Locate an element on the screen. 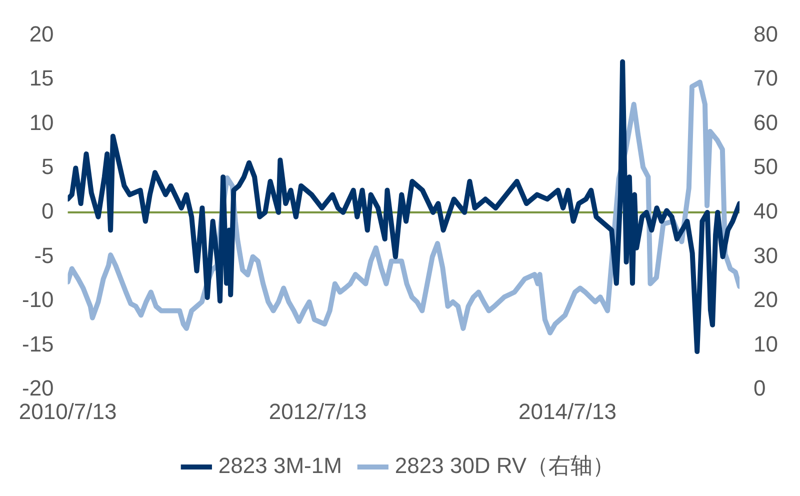 The image size is (800, 496). y2-tick-label: 30 is located at coordinates (766, 255).